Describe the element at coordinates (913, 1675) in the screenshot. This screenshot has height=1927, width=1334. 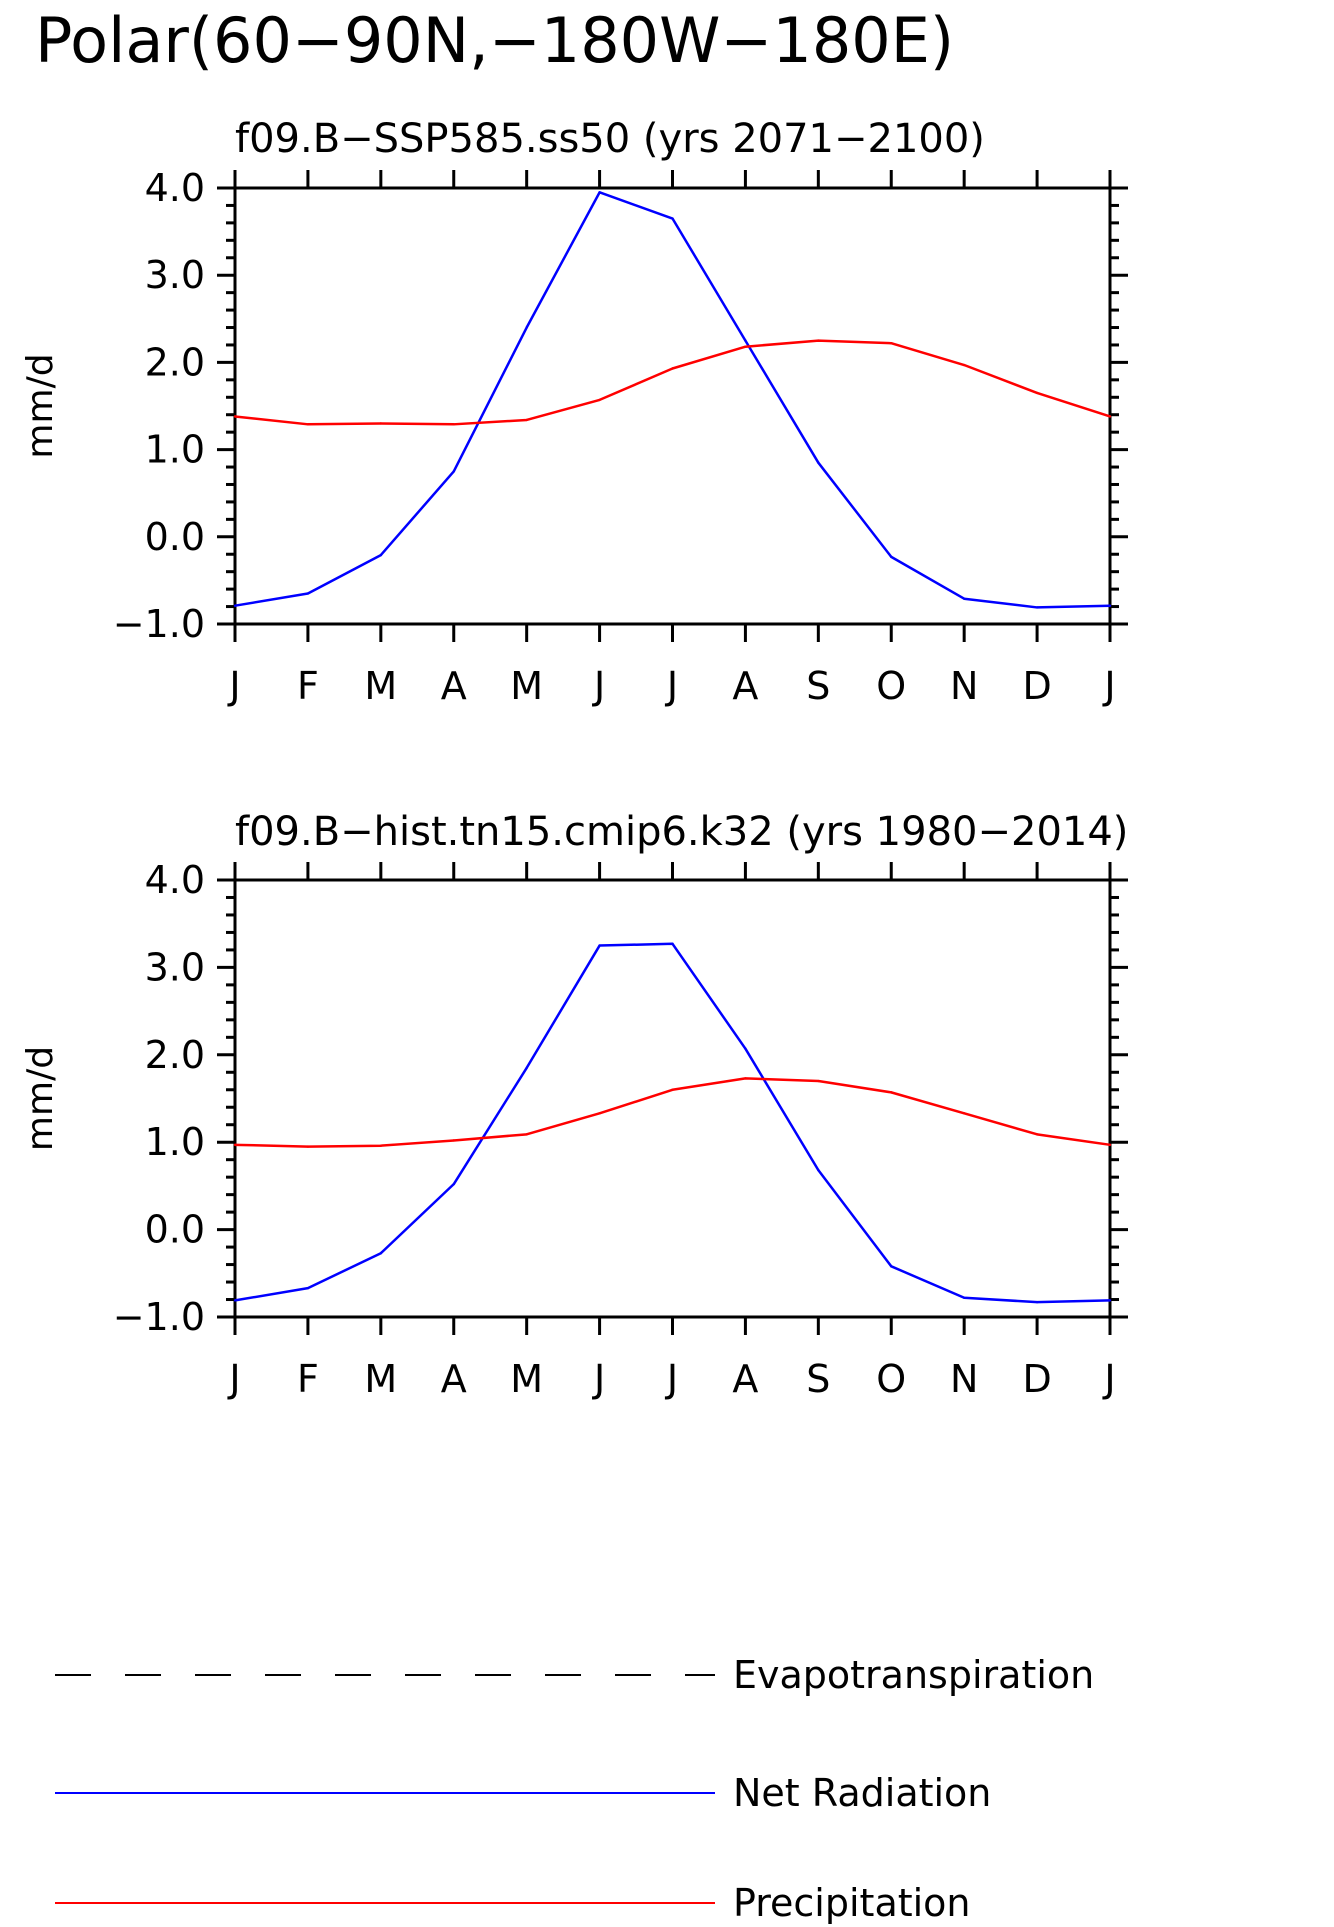
I see `legend-label: Evapotranspiration` at that location.